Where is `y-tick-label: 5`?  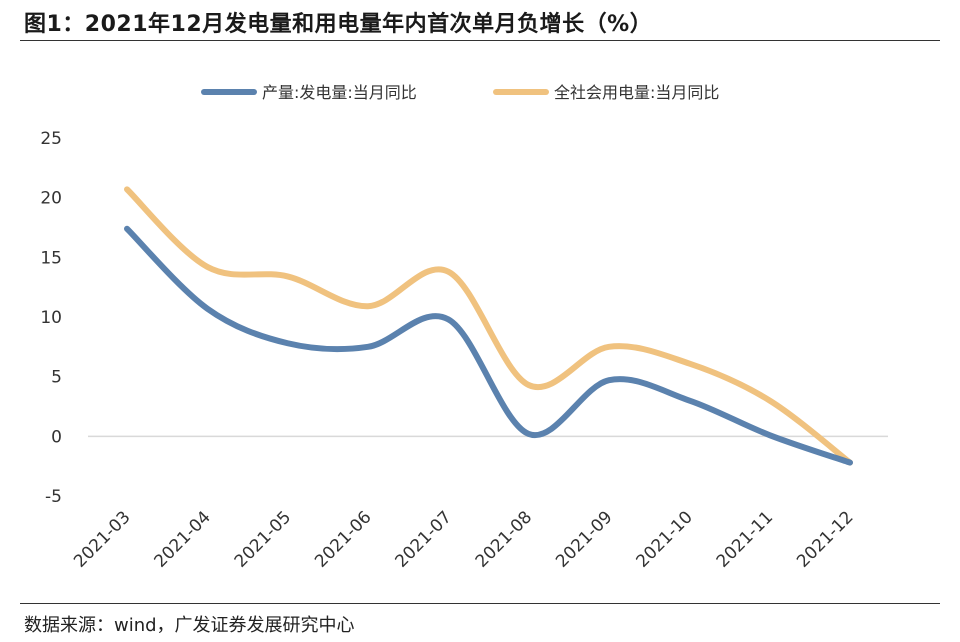
y-tick-label: 5 is located at coordinates (56, 378).